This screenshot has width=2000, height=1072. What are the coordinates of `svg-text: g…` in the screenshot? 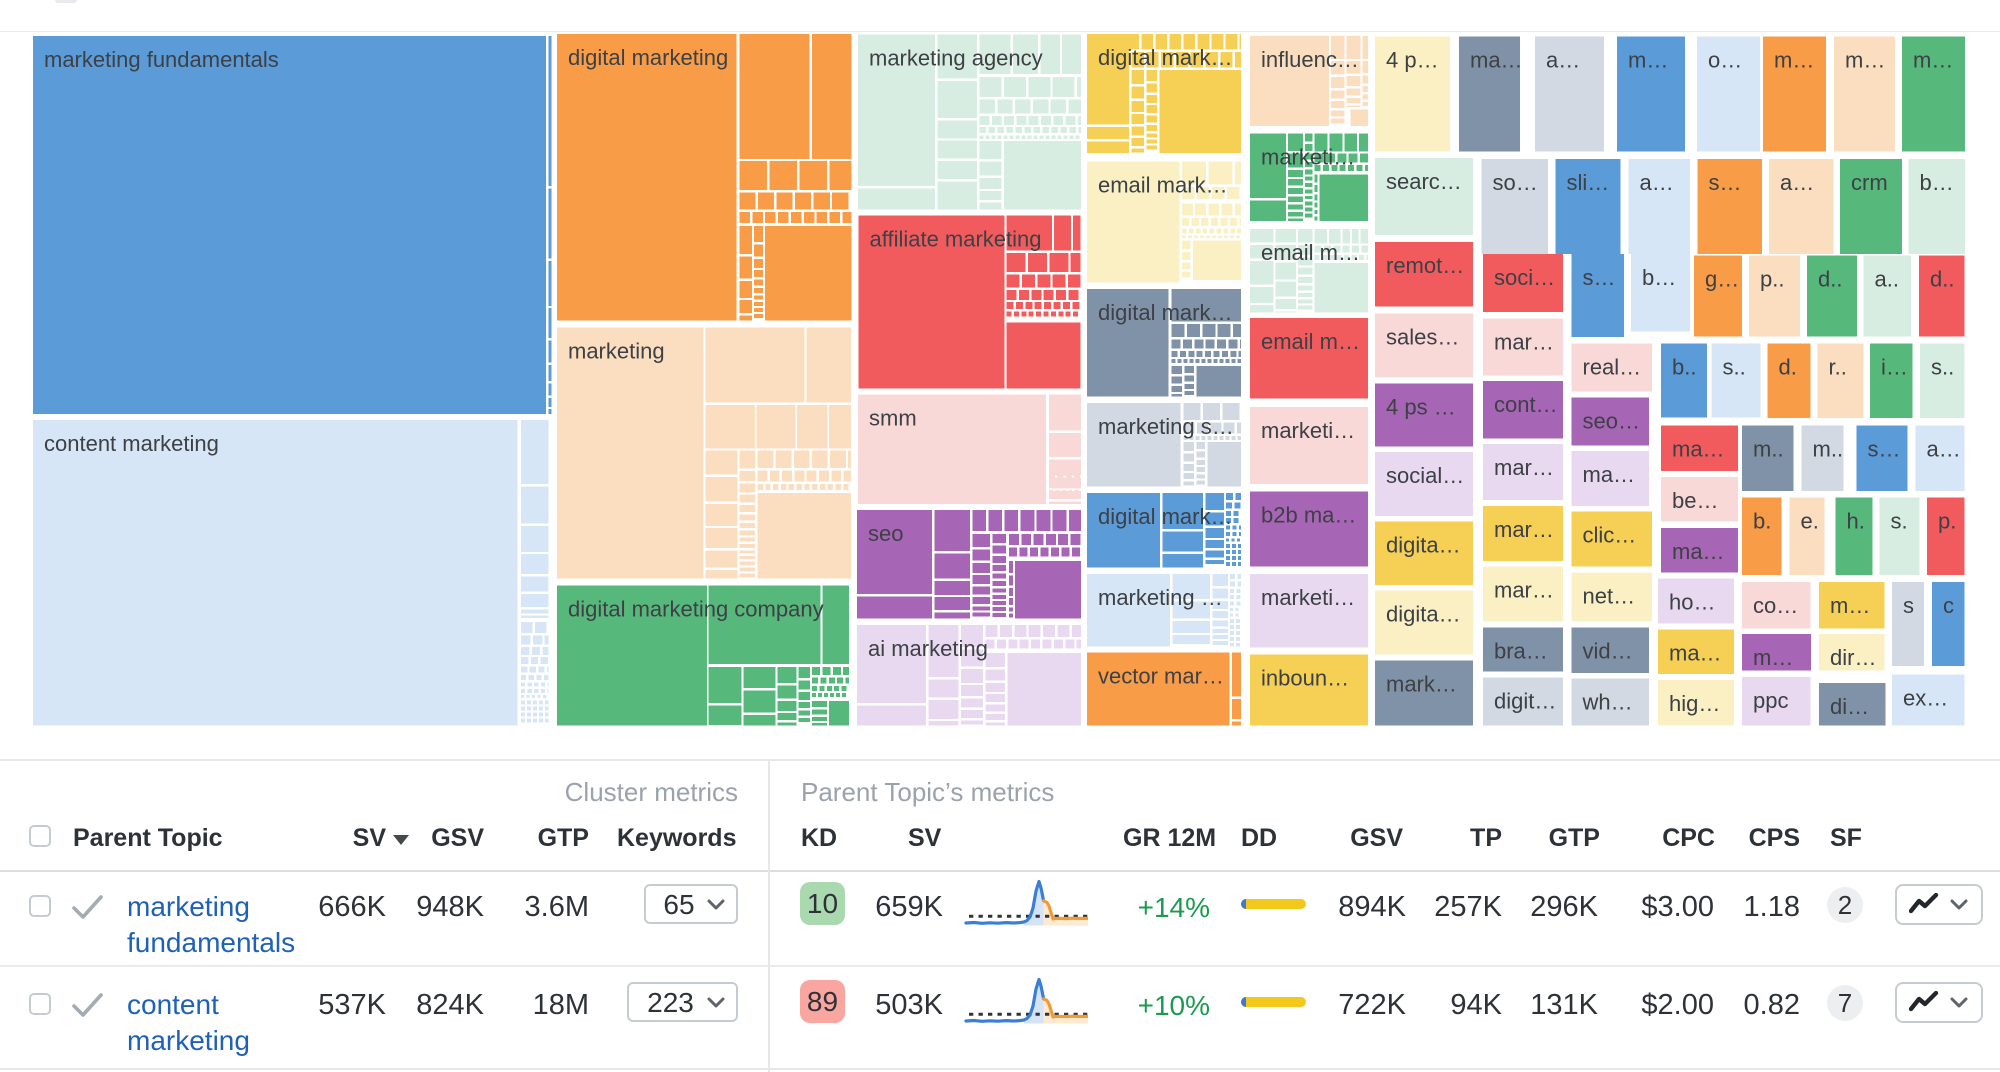 It's located at (1722, 279).